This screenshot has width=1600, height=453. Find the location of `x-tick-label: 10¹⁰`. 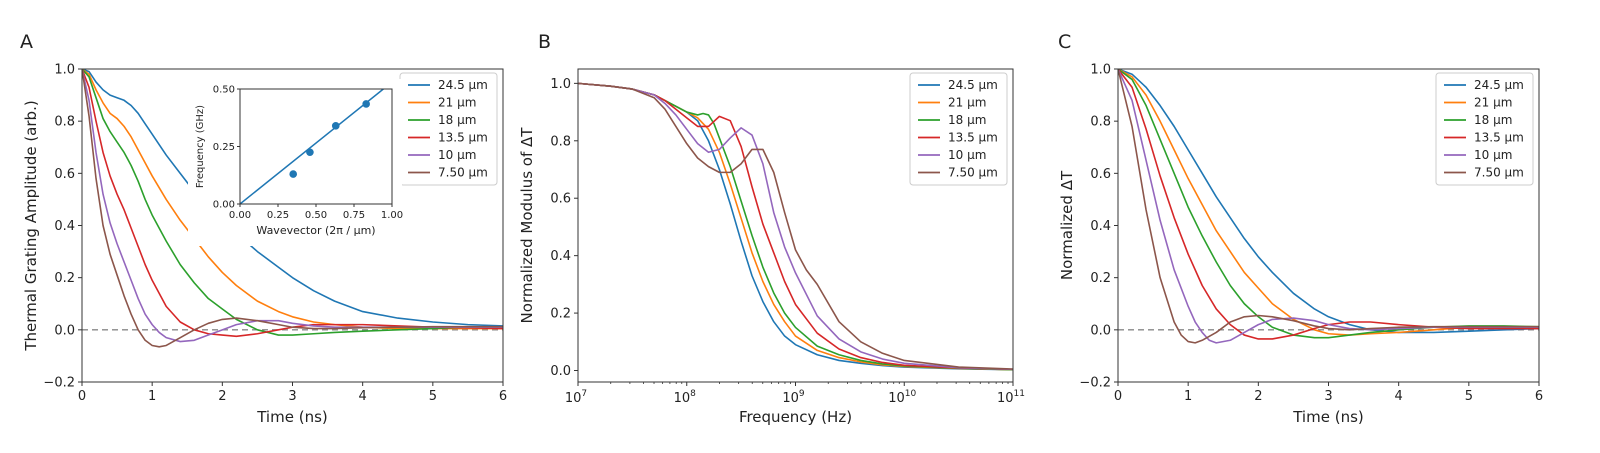

x-tick-label: 10¹⁰ is located at coordinates (902, 397).